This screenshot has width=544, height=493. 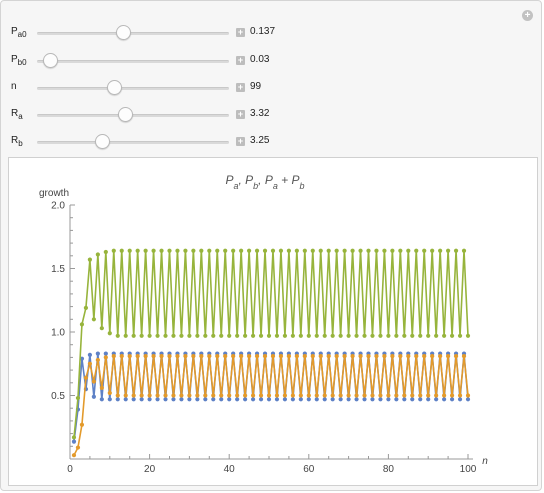 What do you see at coordinates (389, 469) in the screenshot?
I see `x-tick-label: 80` at bounding box center [389, 469].